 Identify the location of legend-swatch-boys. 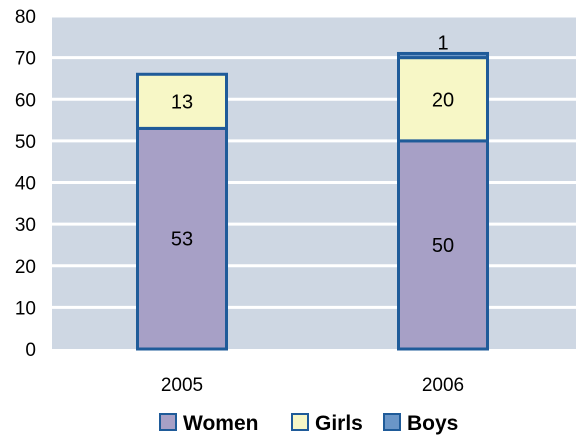
(392, 422).